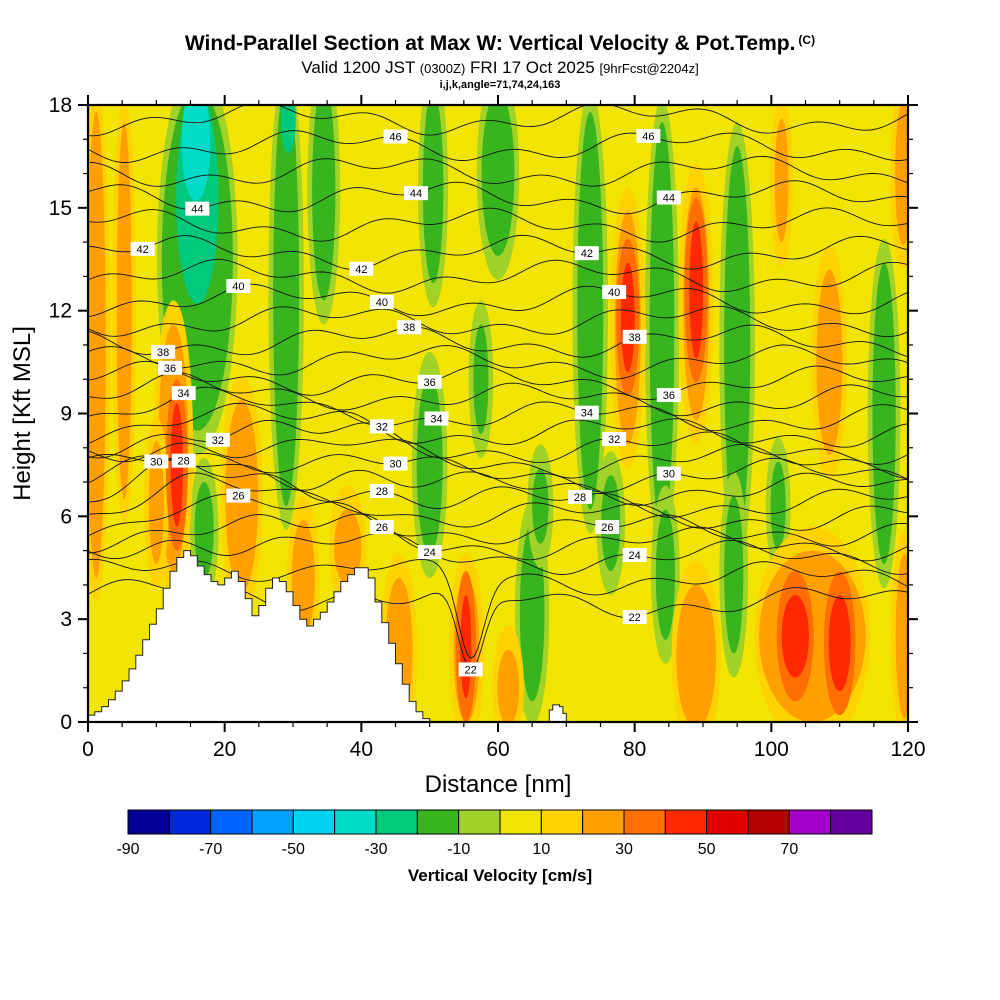  What do you see at coordinates (458, 849) in the screenshot?
I see `colorbar-tick-label: -10` at bounding box center [458, 849].